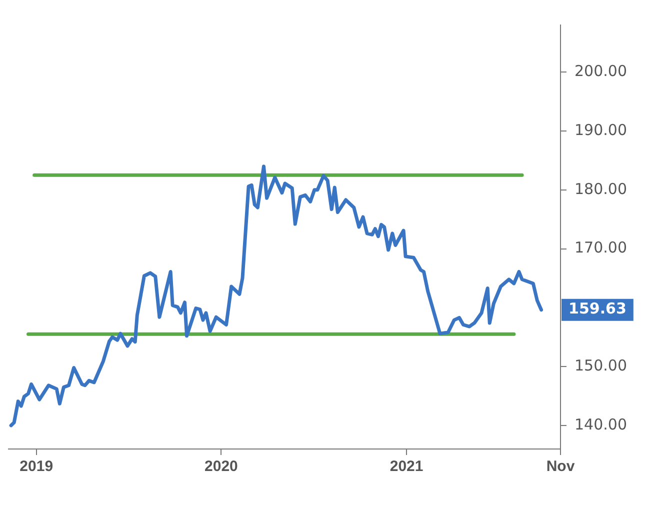 This screenshot has width=651, height=507. Describe the element at coordinates (601, 71) in the screenshot. I see `y-tick-label: 200.00` at that location.